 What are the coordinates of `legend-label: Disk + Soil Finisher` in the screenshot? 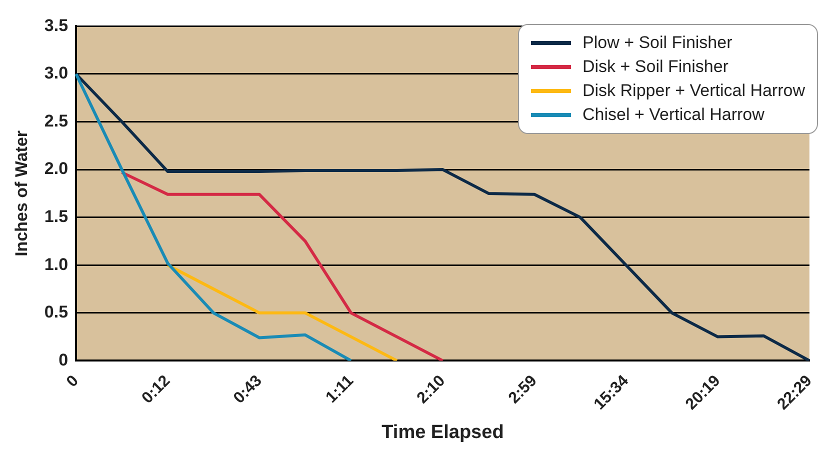 It's located at (655, 67).